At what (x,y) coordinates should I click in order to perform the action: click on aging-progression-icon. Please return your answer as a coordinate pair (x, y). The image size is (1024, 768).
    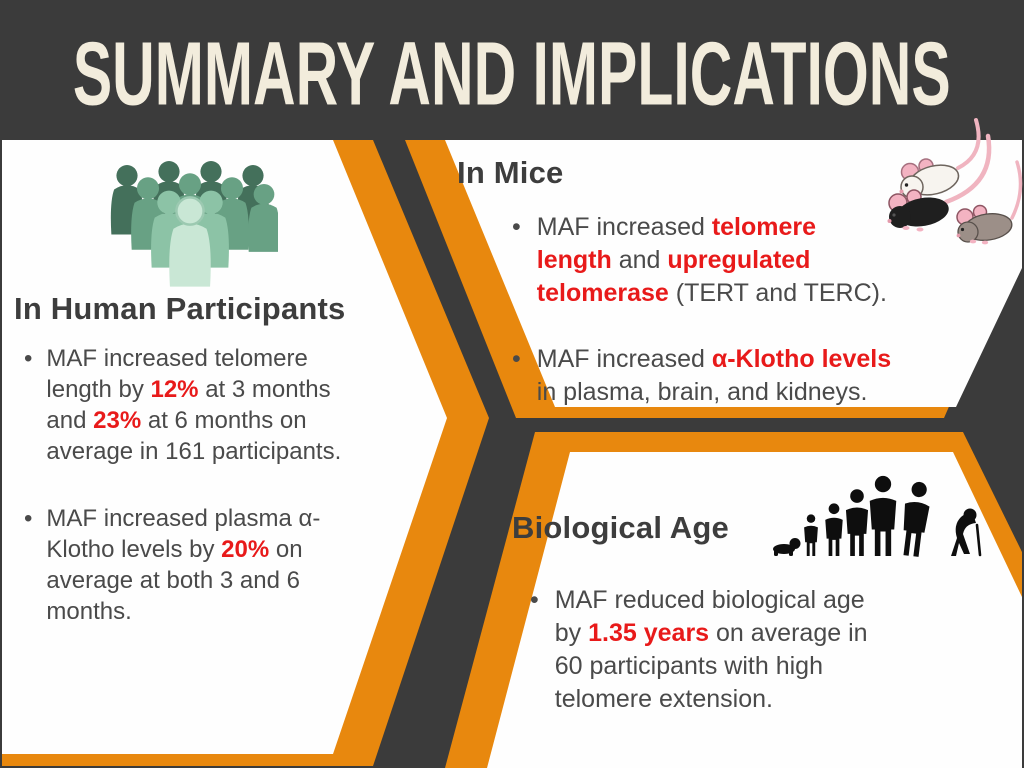
    Looking at the image, I should click on (877, 516).